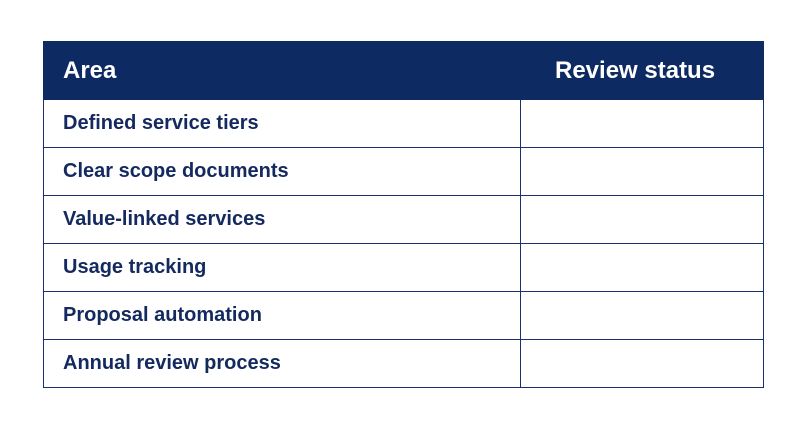 This screenshot has height=426, width=800. I want to click on table-row: Proposal automation, so click(403, 315).